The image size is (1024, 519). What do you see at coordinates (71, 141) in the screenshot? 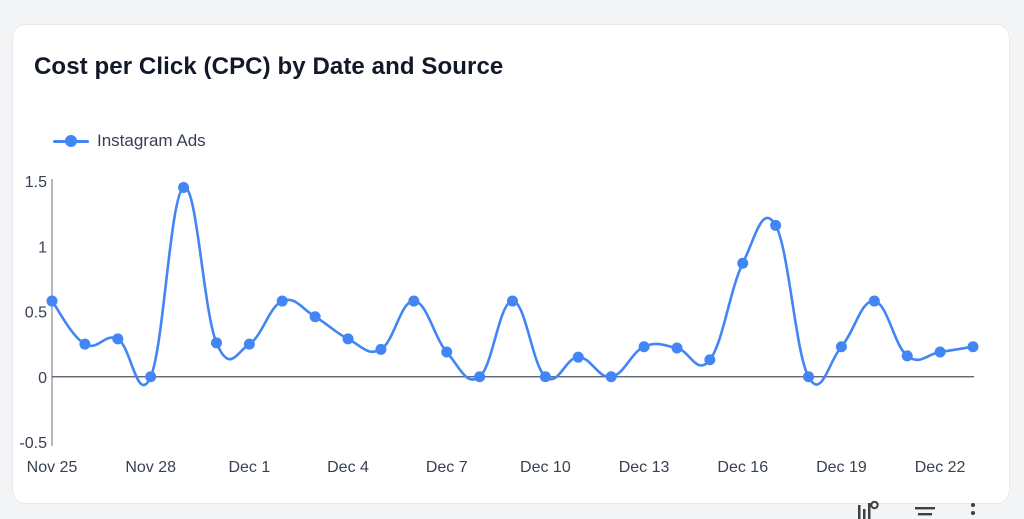
I see `legend-swatch-icon` at bounding box center [71, 141].